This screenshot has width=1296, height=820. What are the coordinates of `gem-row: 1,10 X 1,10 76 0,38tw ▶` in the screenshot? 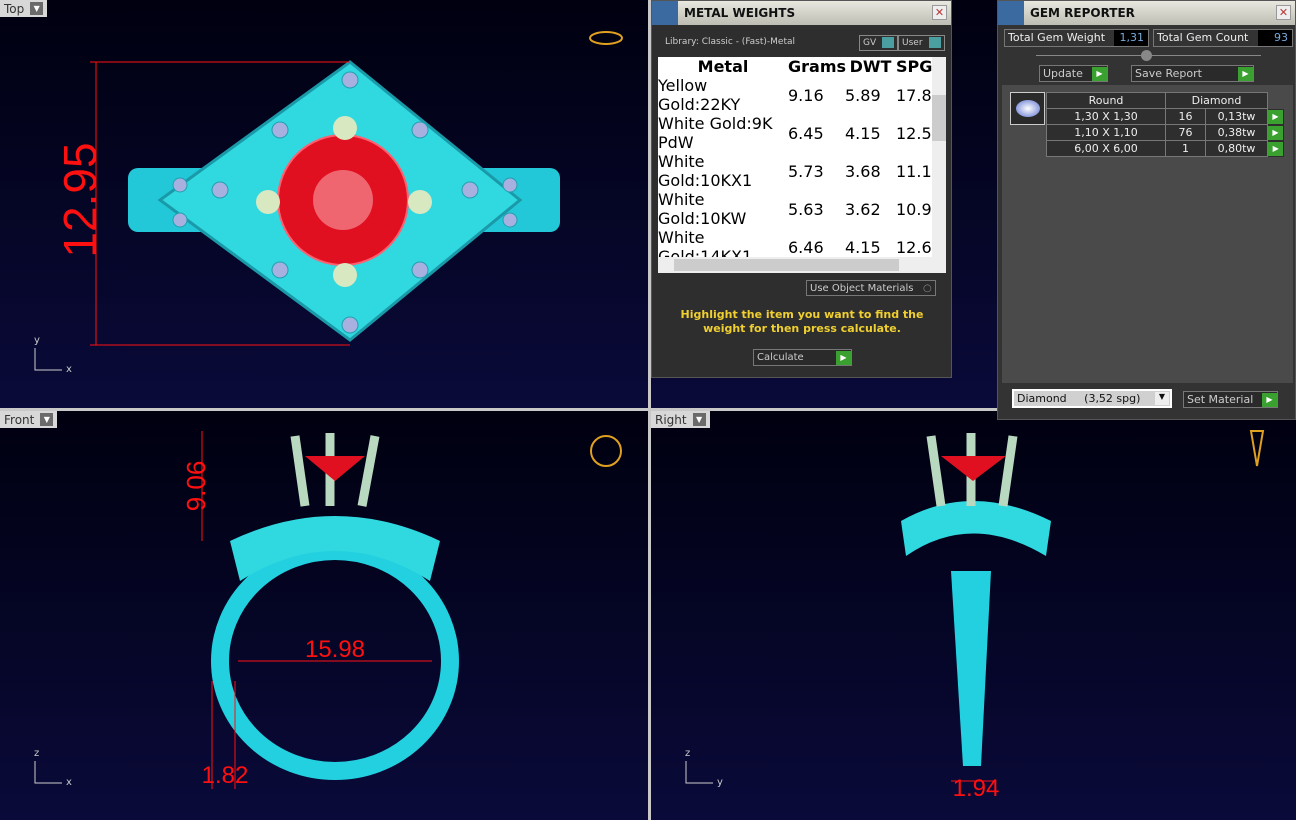 It's located at (1165, 132).